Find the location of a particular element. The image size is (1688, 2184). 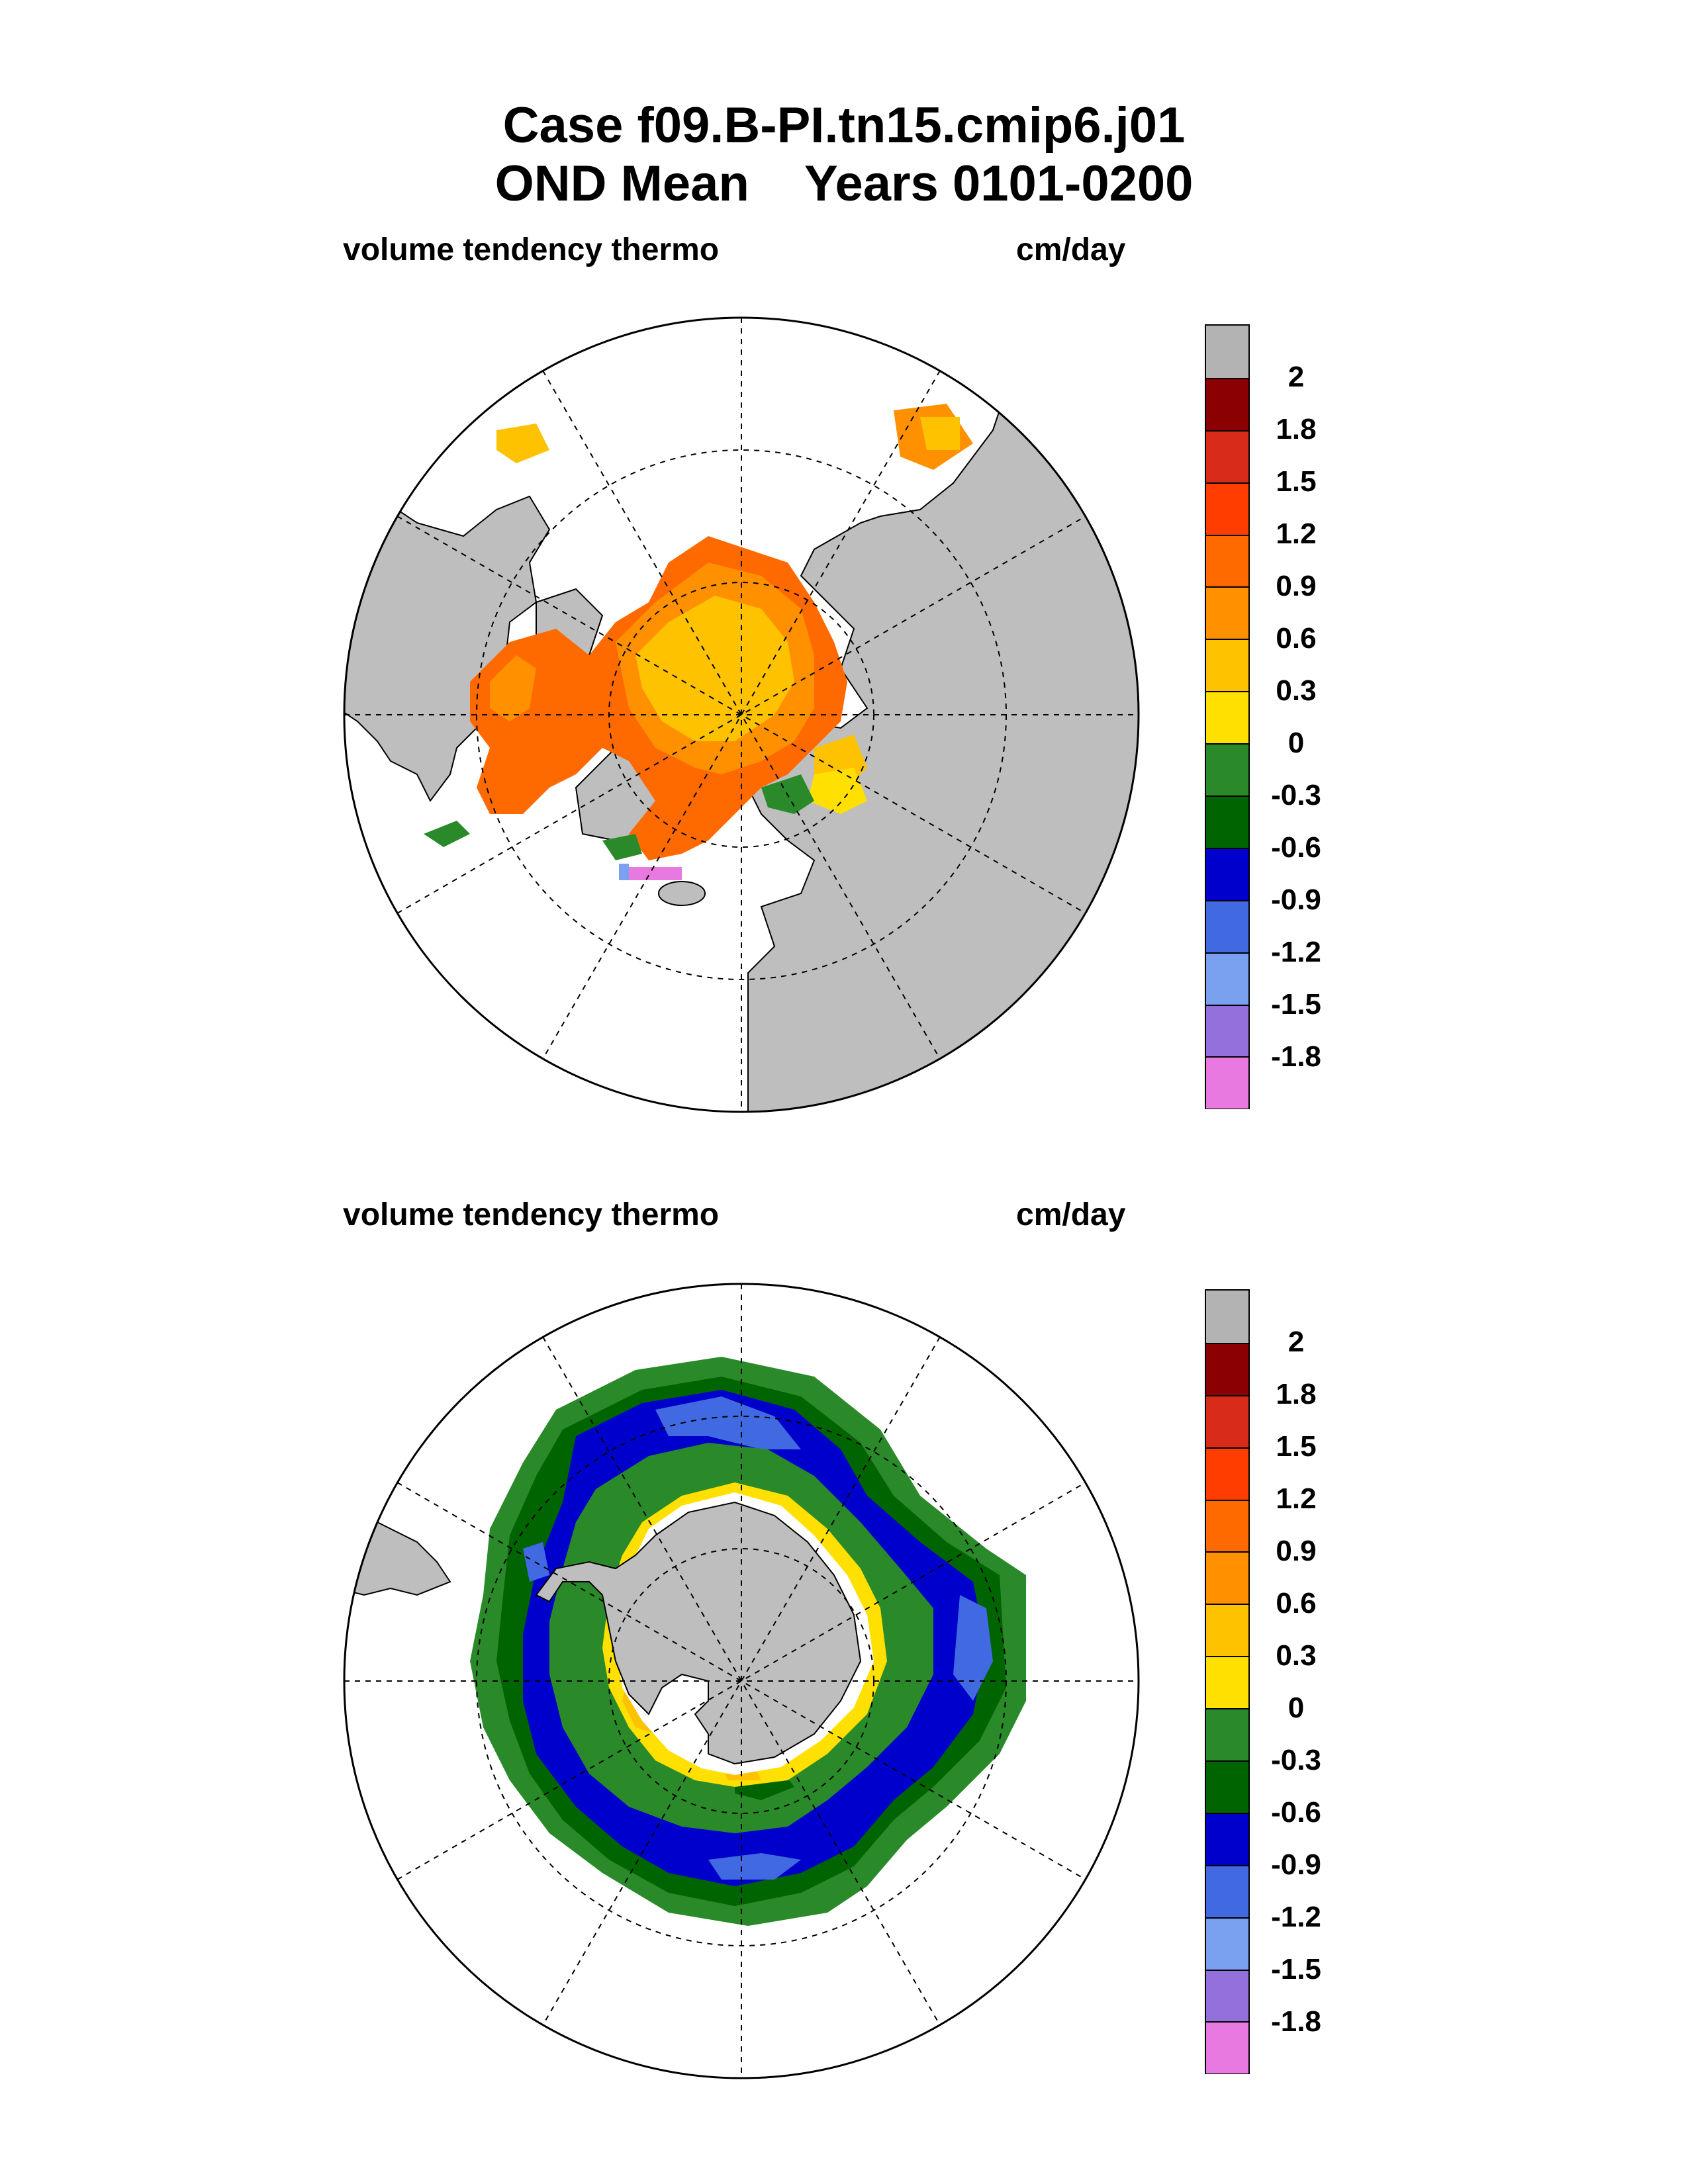

panel-north-units: cm/day is located at coordinates (1071, 250).